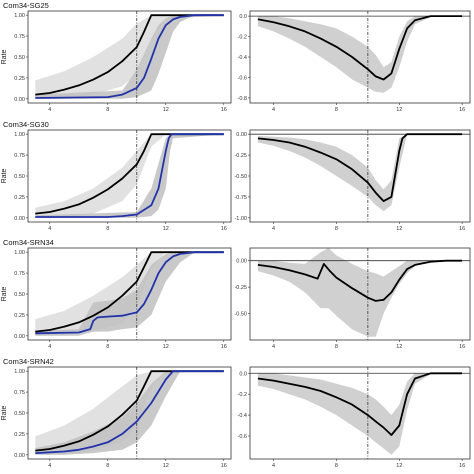  Describe the element at coordinates (242, 395) in the screenshot. I see `y-tick-label: -0.2` at that location.